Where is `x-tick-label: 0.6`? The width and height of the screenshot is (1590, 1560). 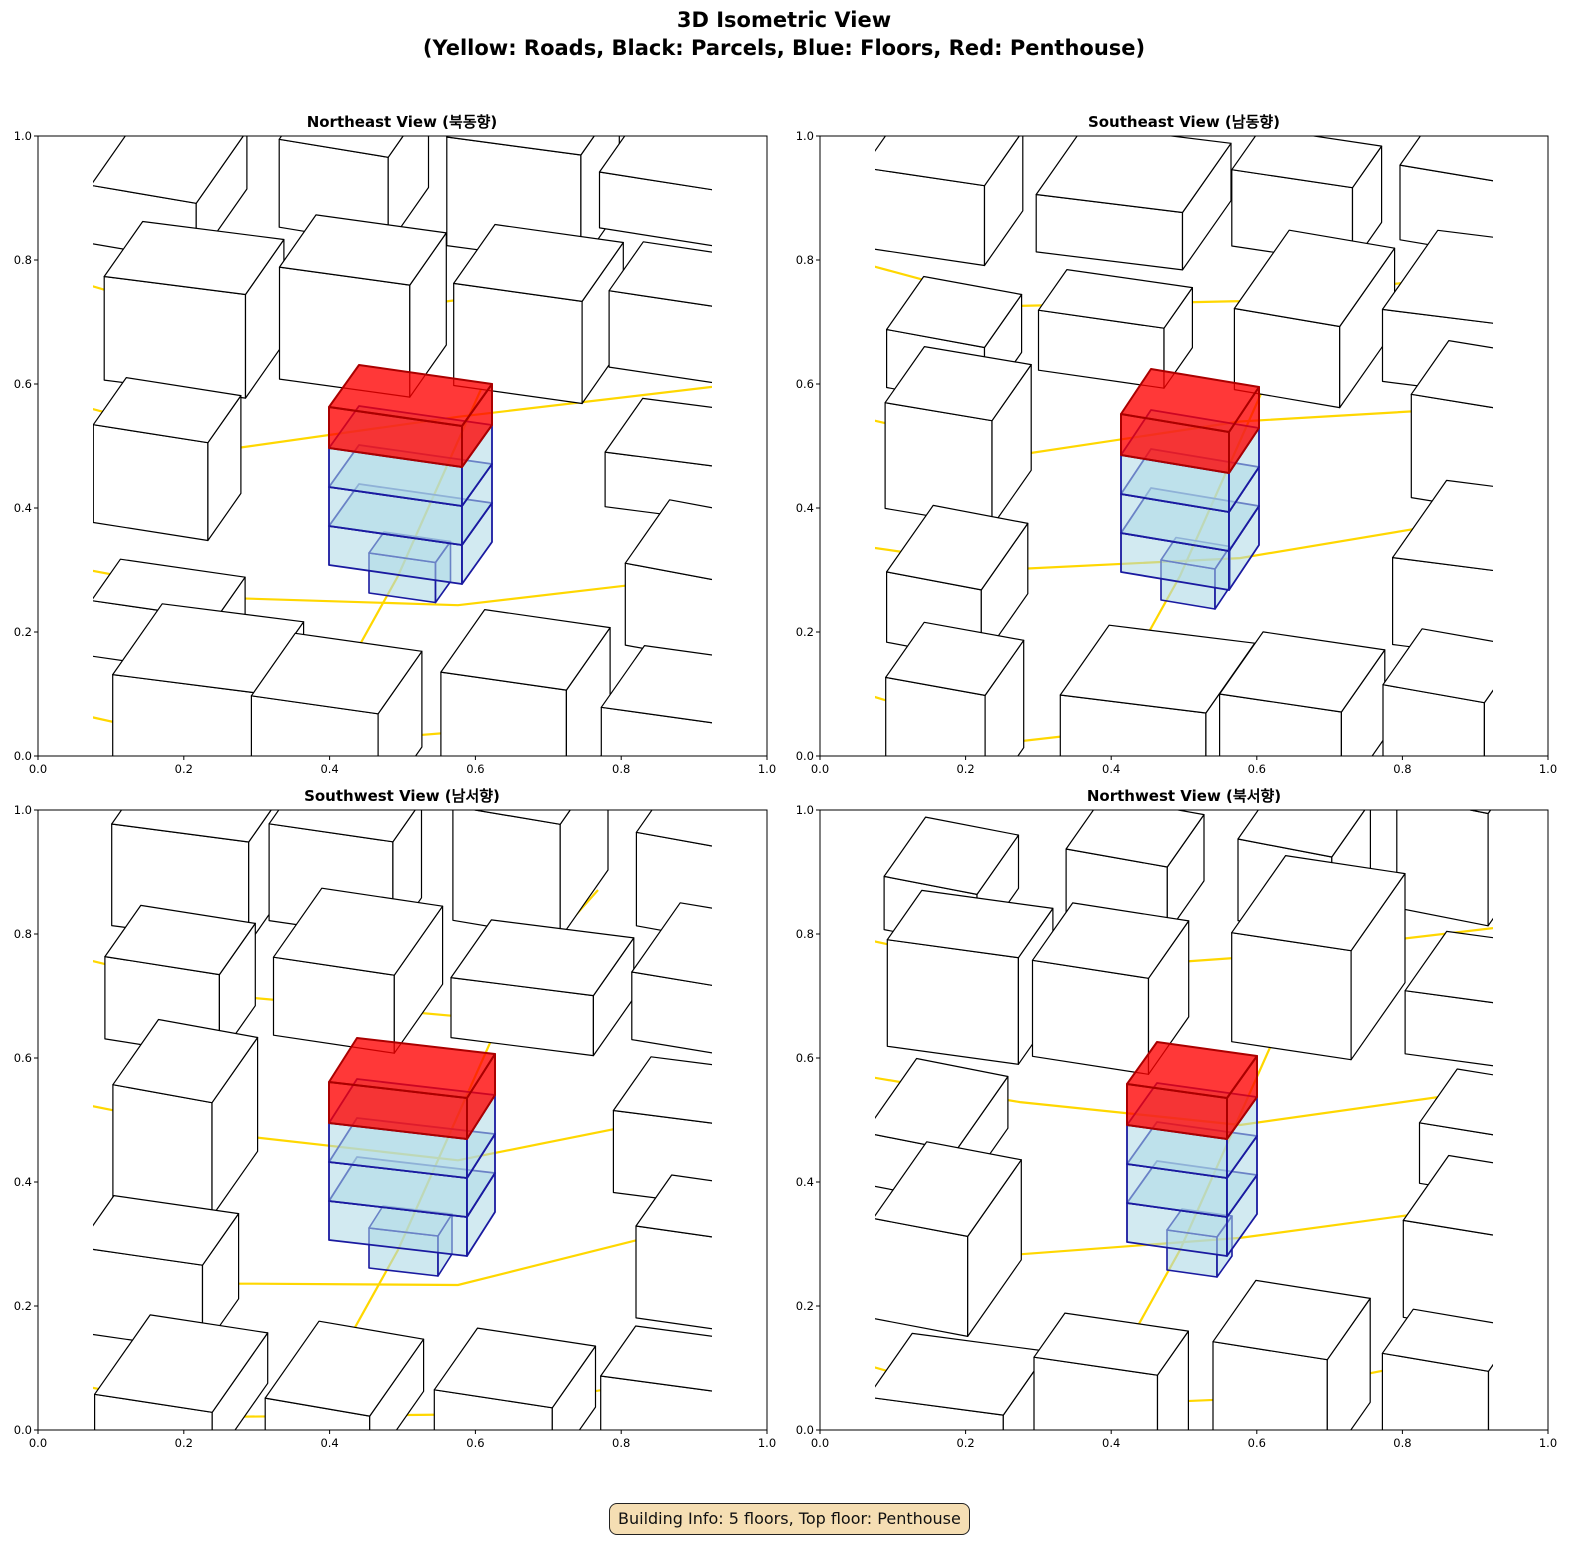 x-tick-label: 0.6 is located at coordinates (1257, 769).